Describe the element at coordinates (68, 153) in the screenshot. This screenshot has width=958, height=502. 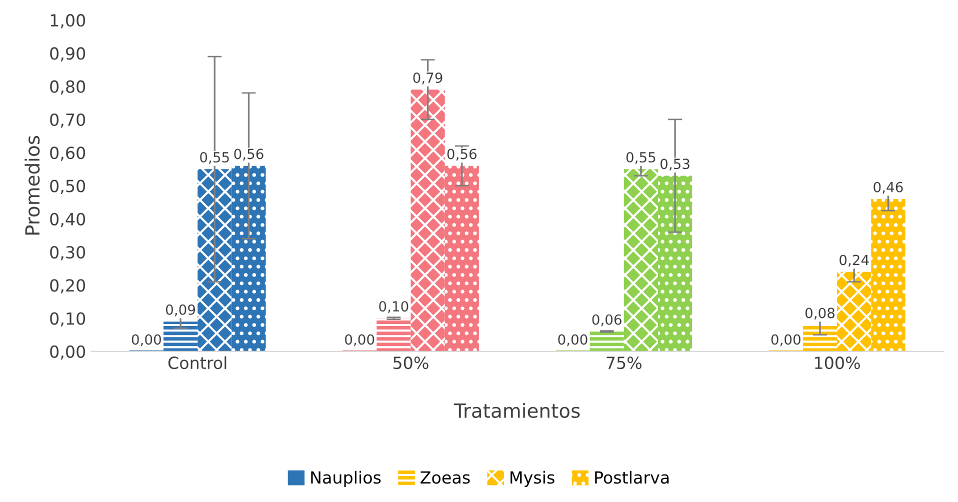
I see `y-tick-label: 0,60` at that location.